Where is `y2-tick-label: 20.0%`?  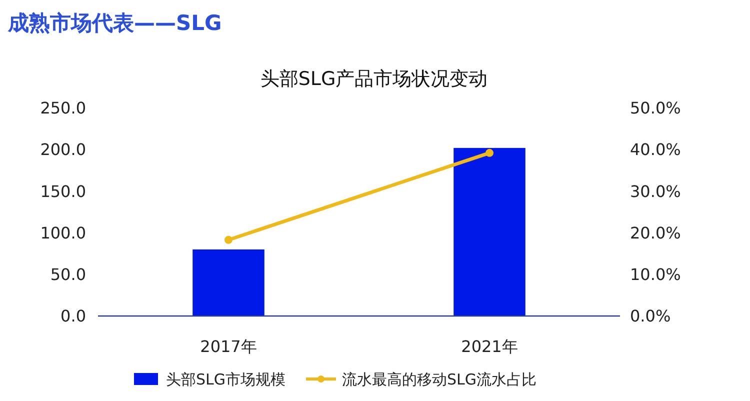
y2-tick-label: 20.0% is located at coordinates (655, 232).